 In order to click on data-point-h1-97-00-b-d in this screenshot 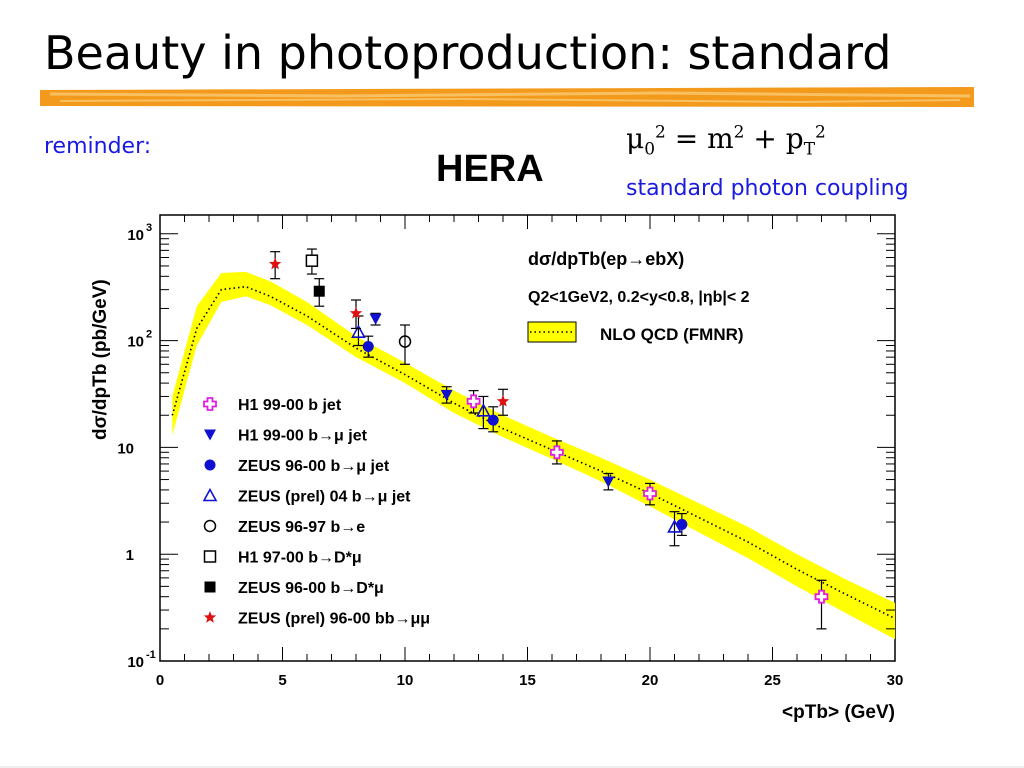, I will do `click(312, 261)`.